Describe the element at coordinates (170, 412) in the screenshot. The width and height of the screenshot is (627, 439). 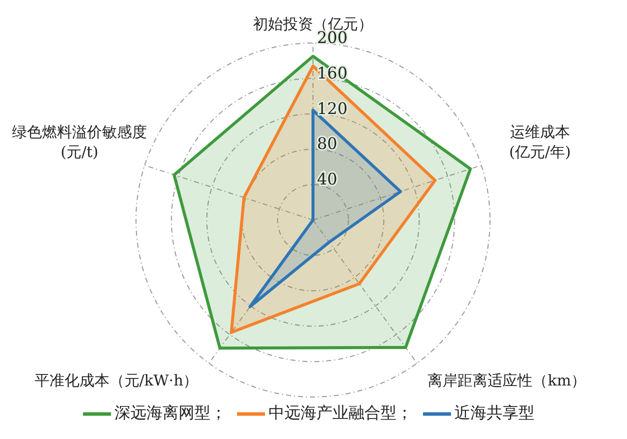
I see `legend-label: 深远海离网型；` at that location.